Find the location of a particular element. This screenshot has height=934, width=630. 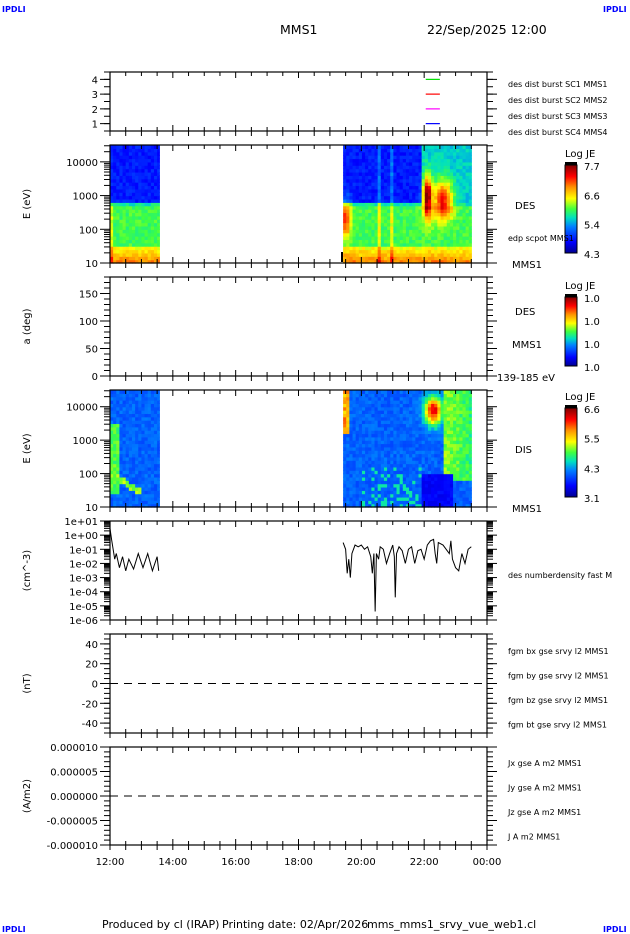

y-tick-label: 20 is located at coordinates (91, 665).